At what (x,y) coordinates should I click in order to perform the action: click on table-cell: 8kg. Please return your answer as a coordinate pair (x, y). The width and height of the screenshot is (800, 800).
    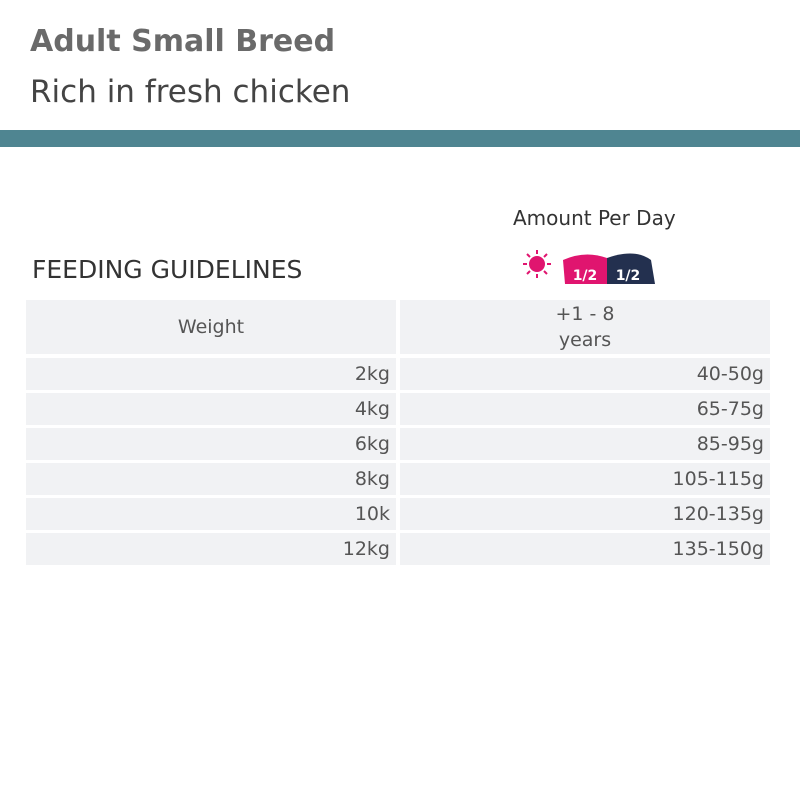
    Looking at the image, I should click on (211, 479).